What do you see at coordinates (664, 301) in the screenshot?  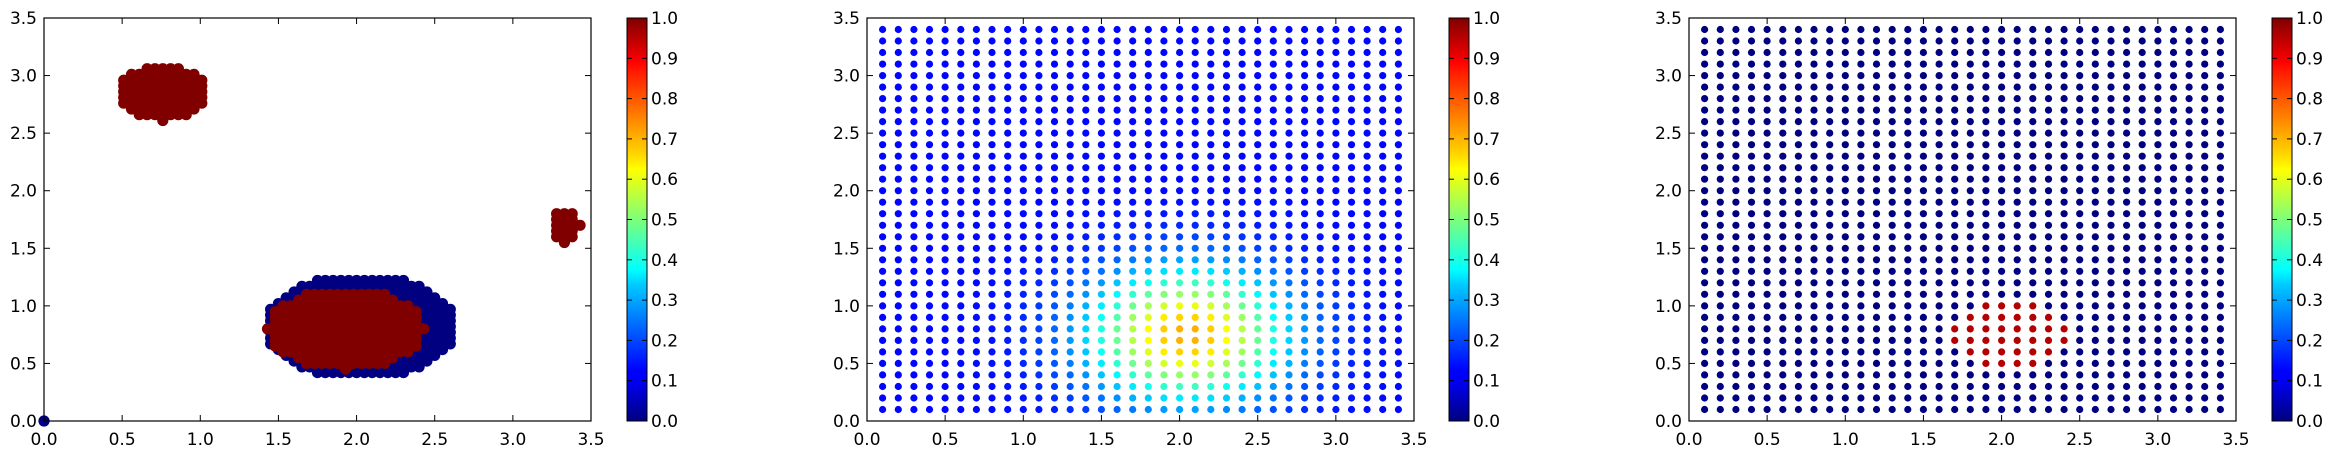 I see `colorbar-tick-label: 0.3` at bounding box center [664, 301].